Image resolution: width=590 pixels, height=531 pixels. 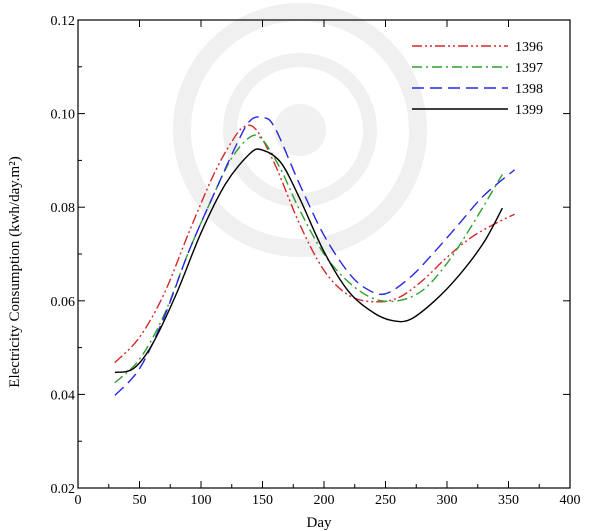 I want to click on x-tick-label: 350, so click(x=508, y=500).